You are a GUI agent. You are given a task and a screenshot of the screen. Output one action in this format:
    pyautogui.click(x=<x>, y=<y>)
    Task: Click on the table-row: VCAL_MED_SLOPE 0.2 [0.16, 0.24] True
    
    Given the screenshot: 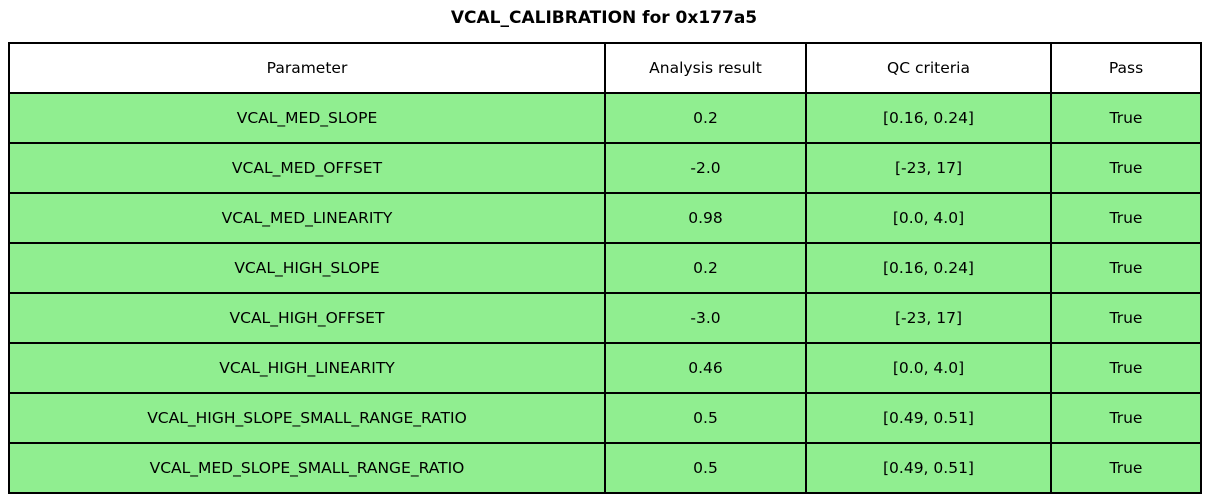 What is the action you would take?
    pyautogui.click(x=605, y=118)
    